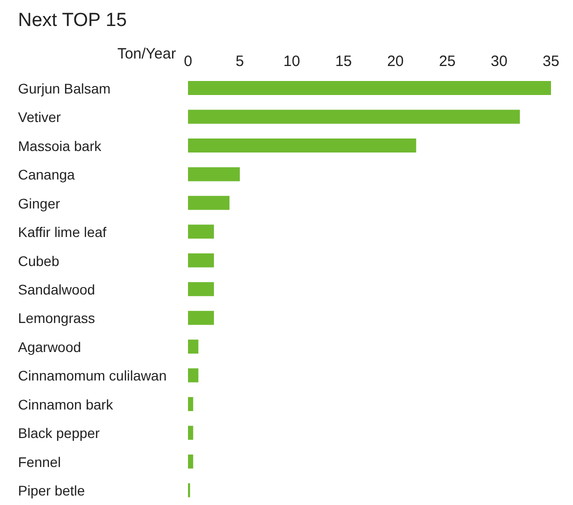  What do you see at coordinates (57, 318) in the screenshot?
I see `y-tick-label: Lemongrass` at bounding box center [57, 318].